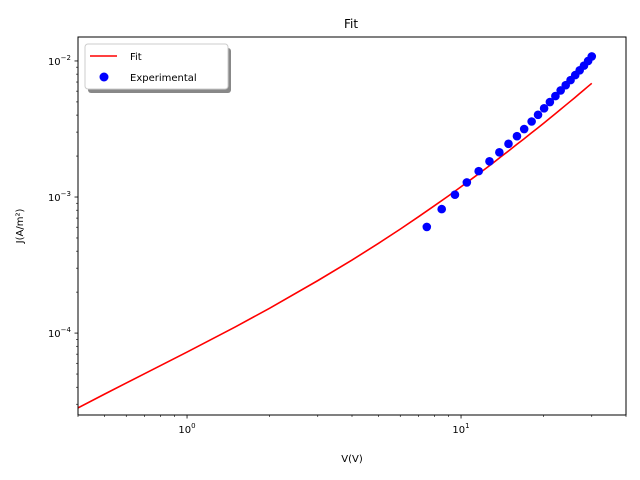 This screenshot has width=640, height=480. Describe the element at coordinates (60, 333) in the screenshot. I see `tick-label: 10⁻⁴` at that location.